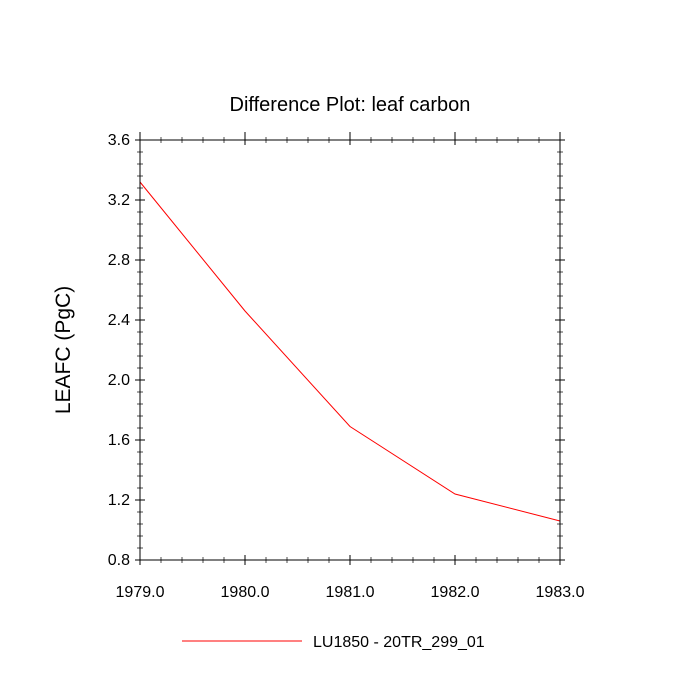 This screenshot has height=700, width=700. I want to click on legend: LU1850 - 20TR_299_01, so click(333, 642).